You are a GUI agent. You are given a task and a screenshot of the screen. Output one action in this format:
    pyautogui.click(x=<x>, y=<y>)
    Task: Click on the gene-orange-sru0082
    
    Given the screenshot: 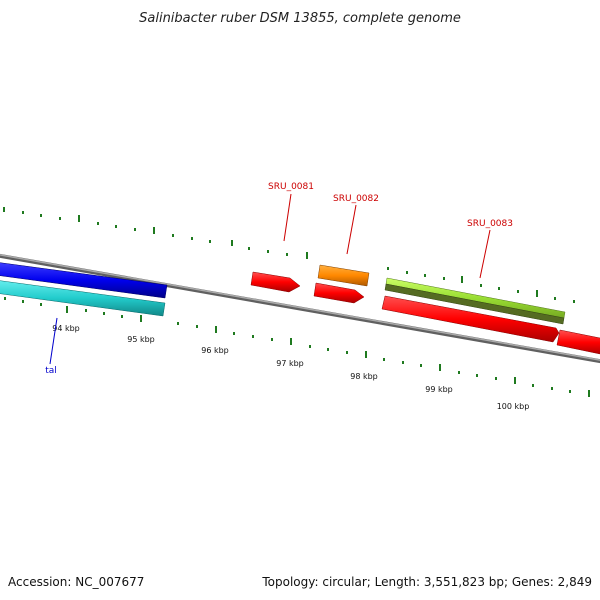 What is the action you would take?
    pyautogui.click(x=343, y=275)
    